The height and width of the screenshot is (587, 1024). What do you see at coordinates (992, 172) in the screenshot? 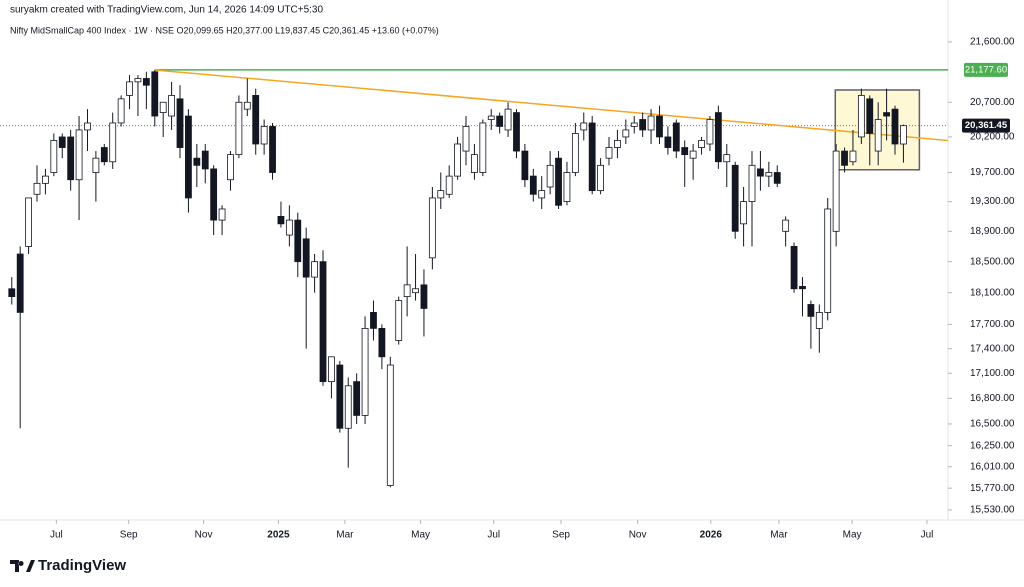
I see `y-tick-label: 19,700.00` at bounding box center [992, 172].